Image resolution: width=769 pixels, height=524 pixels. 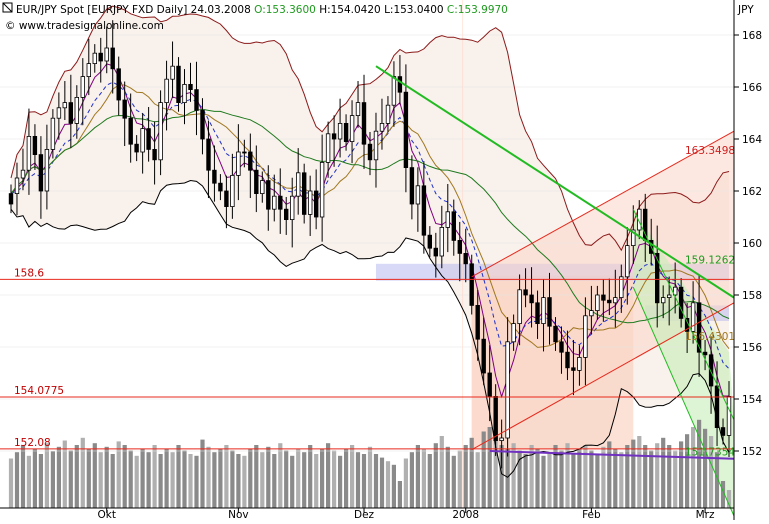 I want to click on x-tick-label: Dez, so click(x=364, y=514).